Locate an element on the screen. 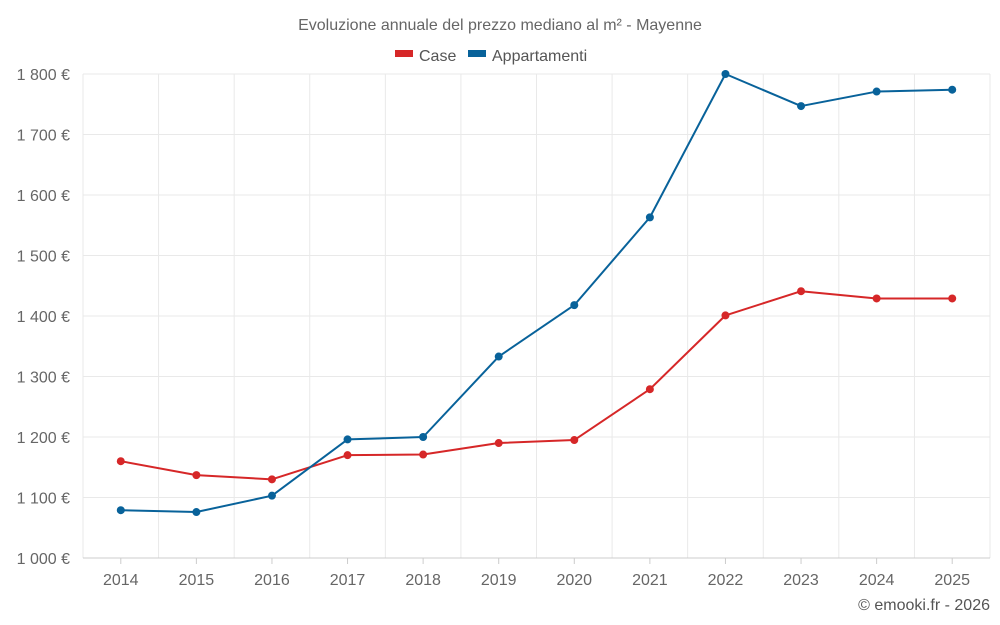  y-tick-label: 1 800 € is located at coordinates (43, 75).